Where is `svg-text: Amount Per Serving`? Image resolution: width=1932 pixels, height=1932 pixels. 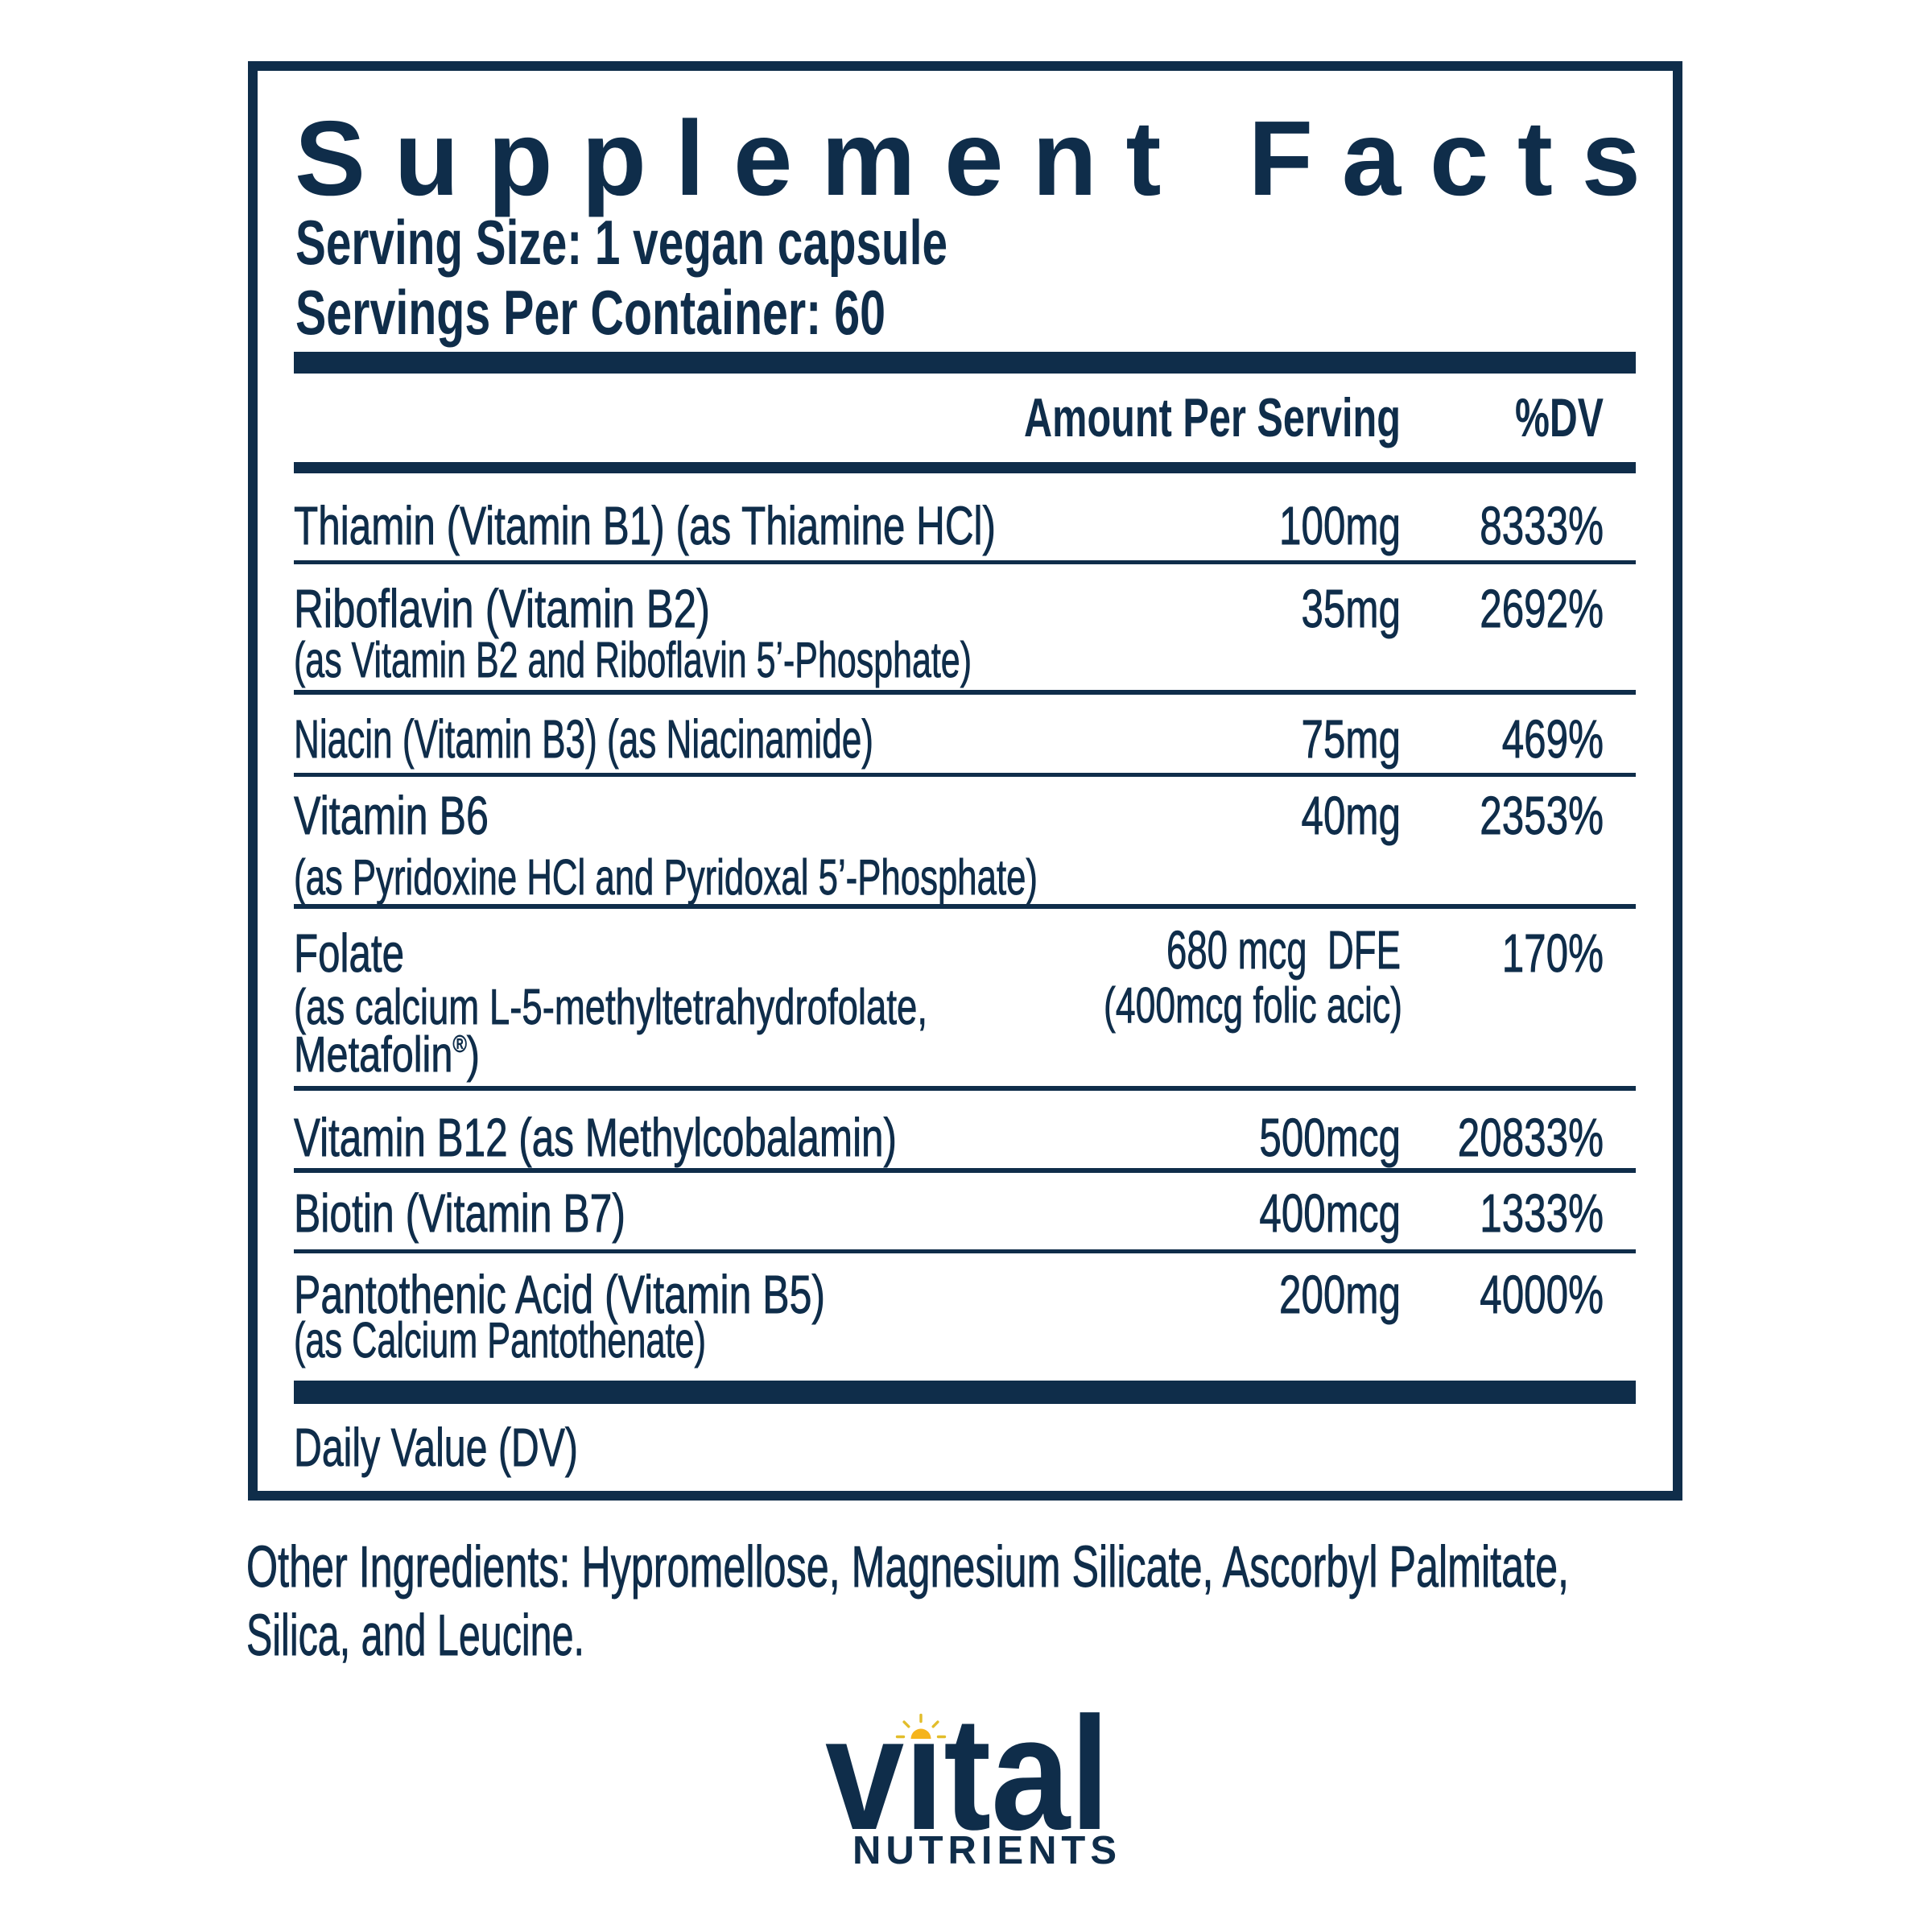
svg-text: Amount Per Serving is located at coordinates (1212, 417).